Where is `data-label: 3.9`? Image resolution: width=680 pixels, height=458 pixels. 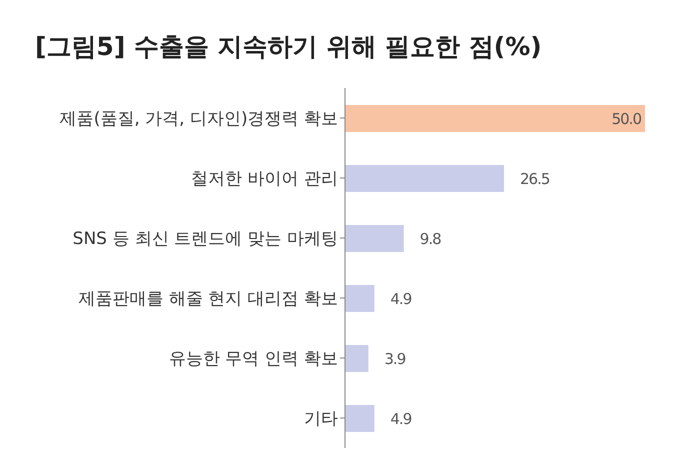
data-label: 3.9 is located at coordinates (395, 359).